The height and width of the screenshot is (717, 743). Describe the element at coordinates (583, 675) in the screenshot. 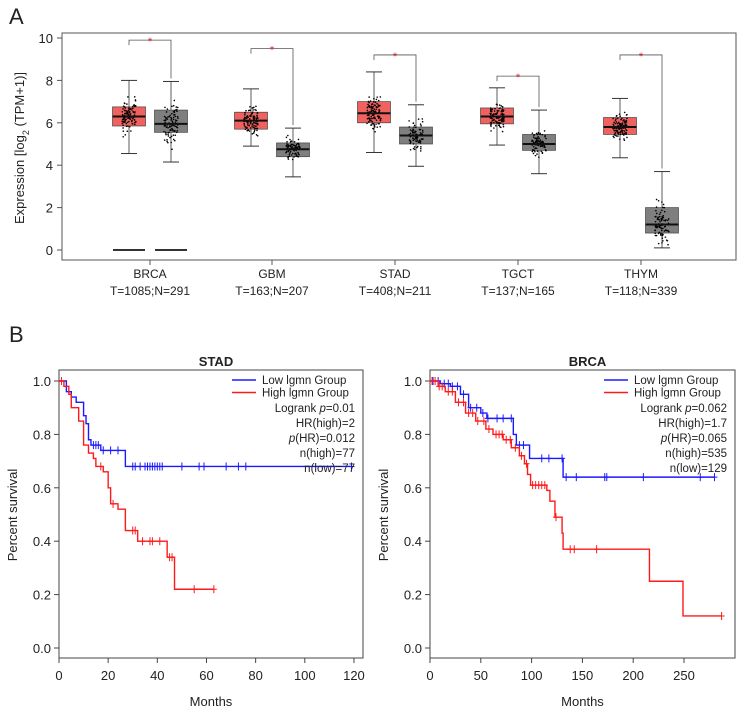

I see `x-tick-label: 150` at that location.